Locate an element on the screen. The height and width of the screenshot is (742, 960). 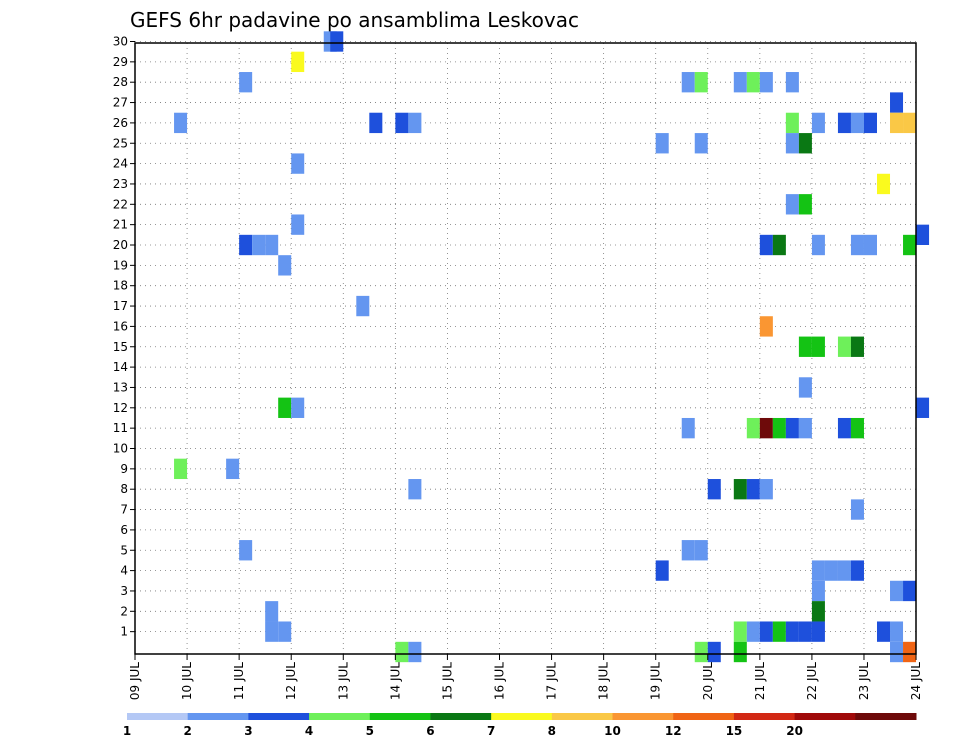
legend-label: 20 is located at coordinates (794, 731).